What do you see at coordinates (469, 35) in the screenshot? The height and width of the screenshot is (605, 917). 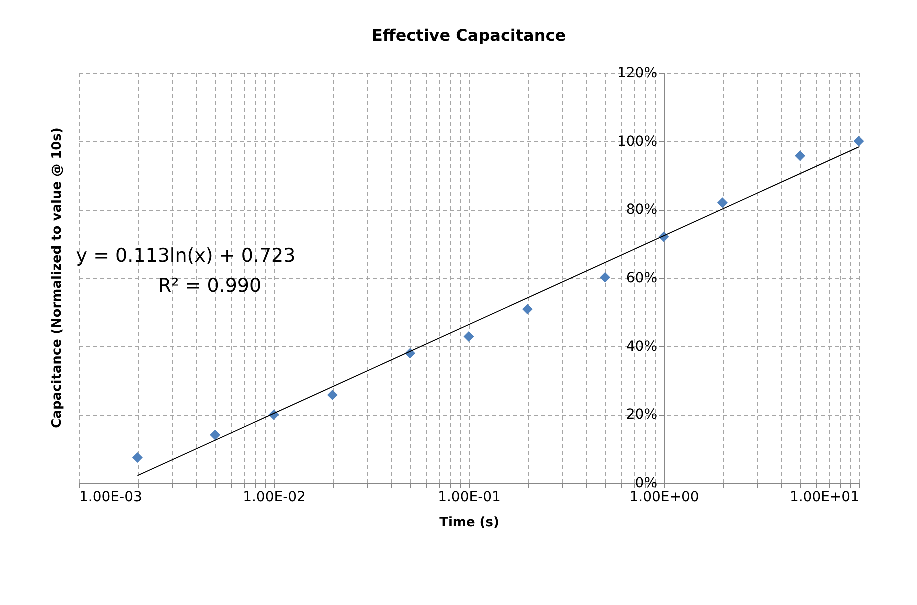 I see `chart-title: Effective Capacitance` at bounding box center [469, 35].